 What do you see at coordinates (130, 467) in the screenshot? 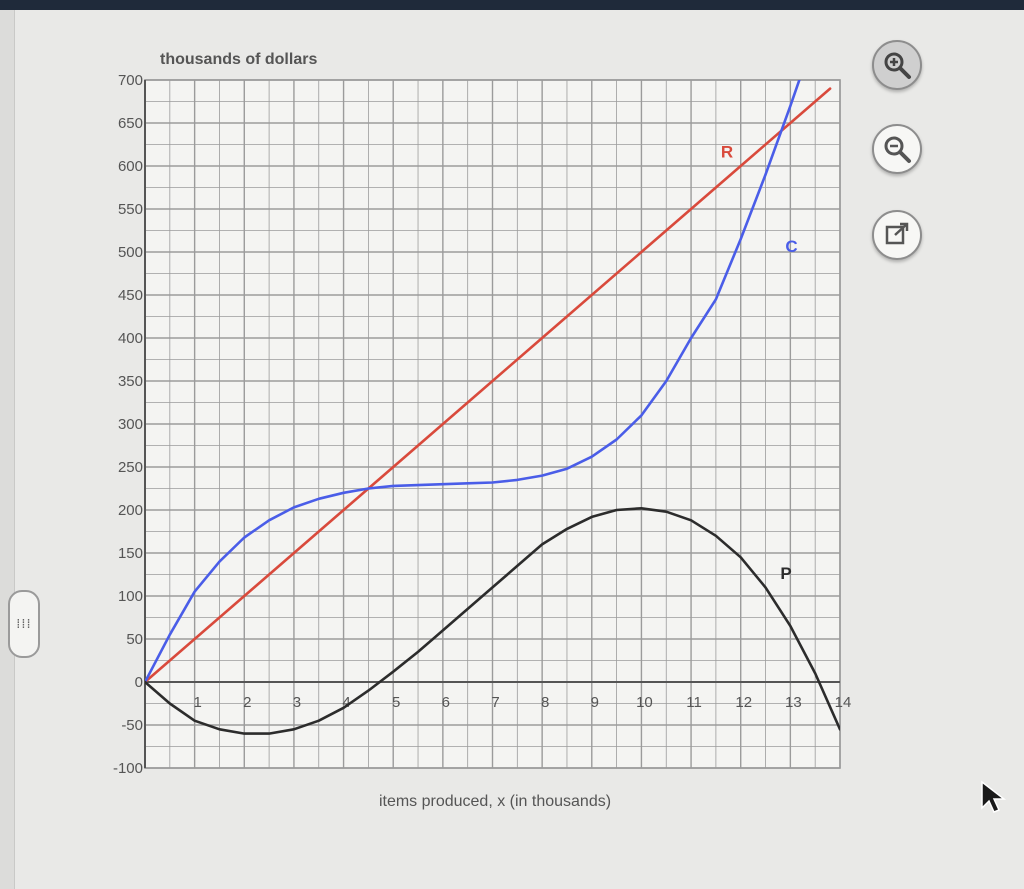
I see `y-tick-label: 250` at bounding box center [130, 467].